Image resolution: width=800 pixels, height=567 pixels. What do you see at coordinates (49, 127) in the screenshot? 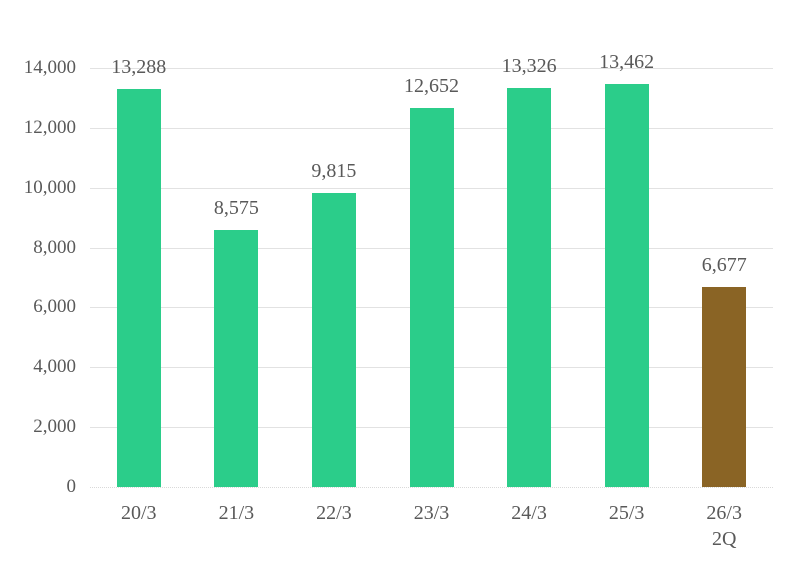
I see `y-axis-tick-label: 12,000` at bounding box center [49, 127].